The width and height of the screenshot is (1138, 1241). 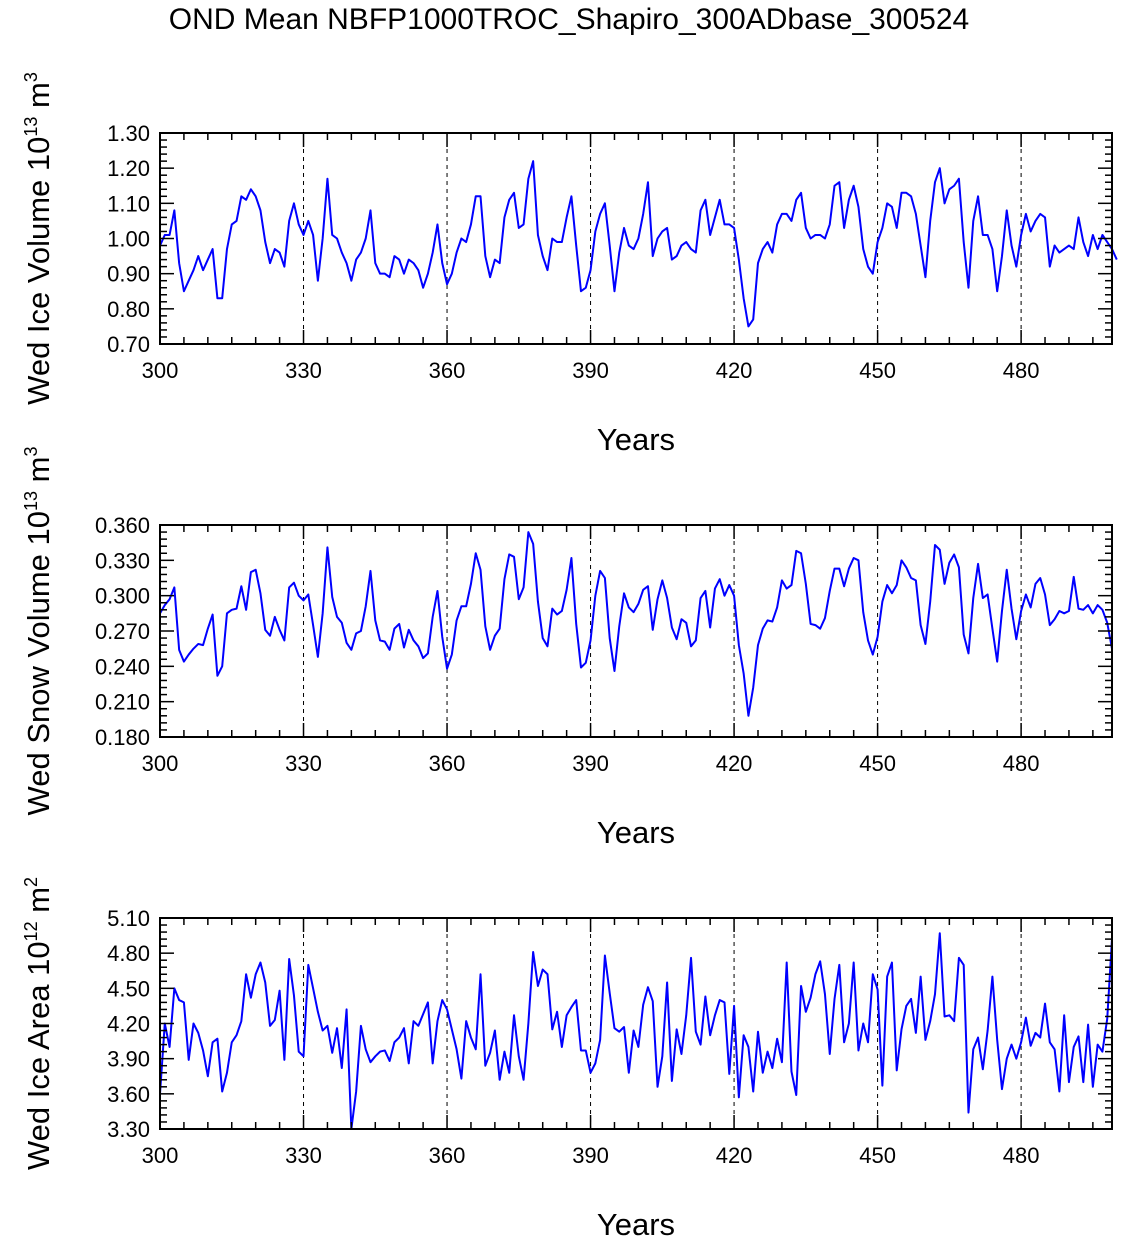 I want to click on chart3-x-tick-label: 450, so click(x=877, y=1155).